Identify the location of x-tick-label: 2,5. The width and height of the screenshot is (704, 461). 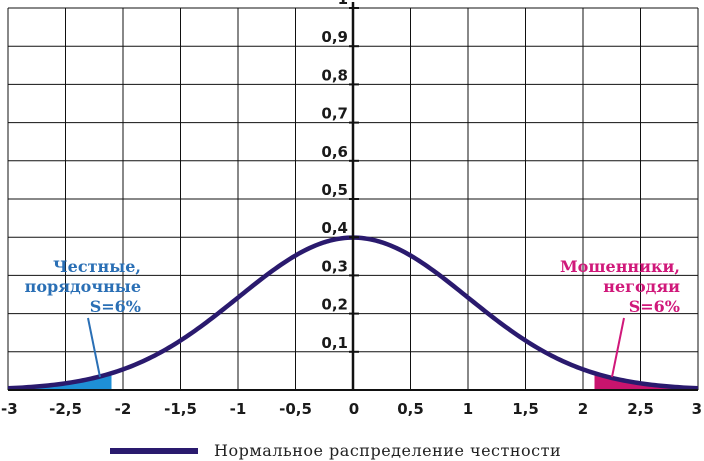
(640, 409).